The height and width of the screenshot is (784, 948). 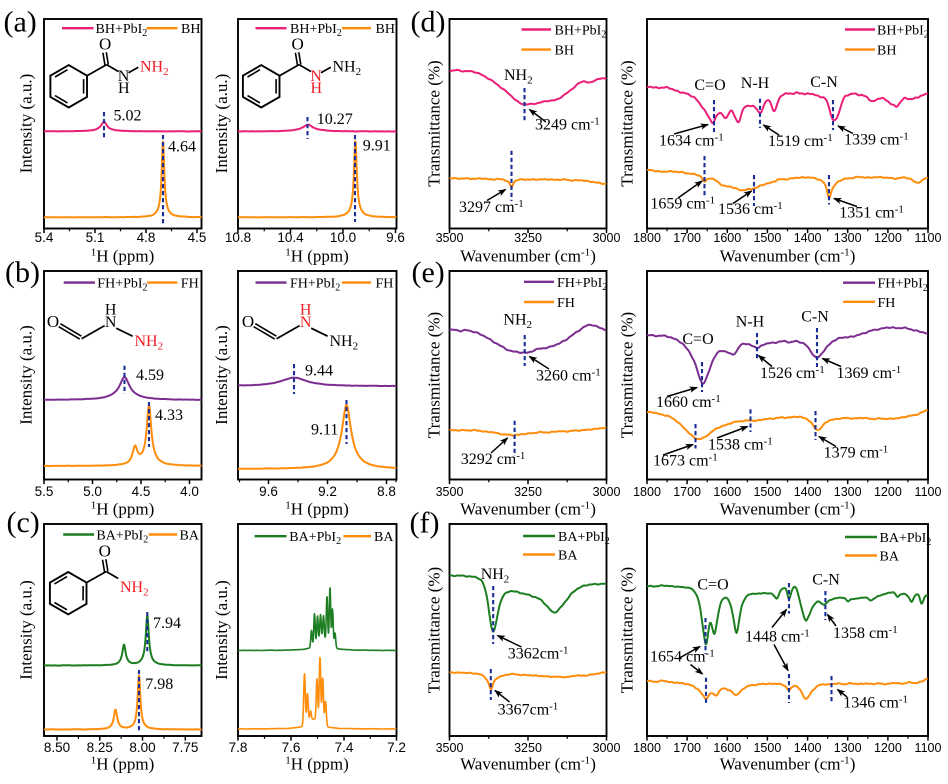 What do you see at coordinates (875, 703) in the screenshot?
I see `svg-text: 1346 cm-1` at bounding box center [875, 703].